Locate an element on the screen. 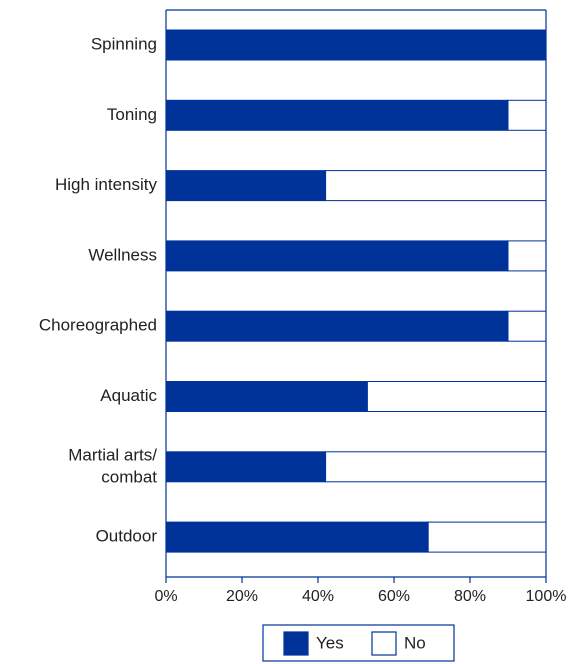 The height and width of the screenshot is (664, 571). x-tick-label: 80% is located at coordinates (470, 596).